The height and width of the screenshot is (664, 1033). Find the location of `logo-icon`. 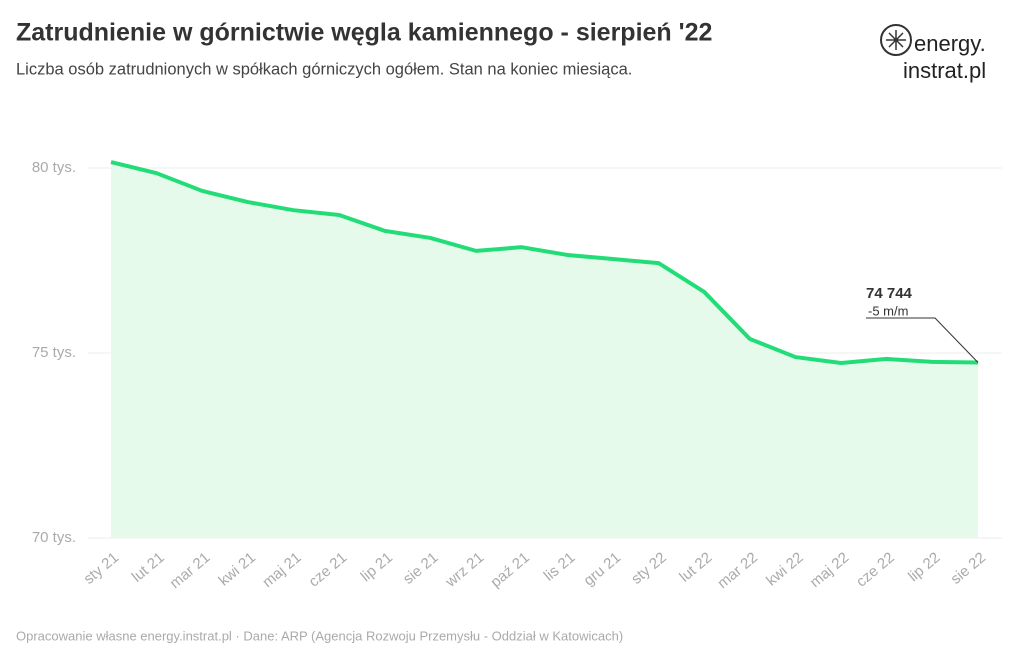

logo-icon is located at coordinates (896, 40).